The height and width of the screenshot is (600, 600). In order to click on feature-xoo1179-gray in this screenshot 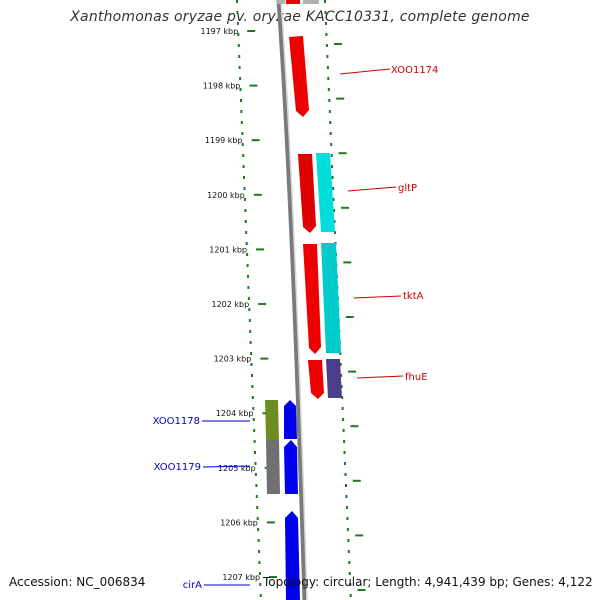, I will do `click(273, 467)`.